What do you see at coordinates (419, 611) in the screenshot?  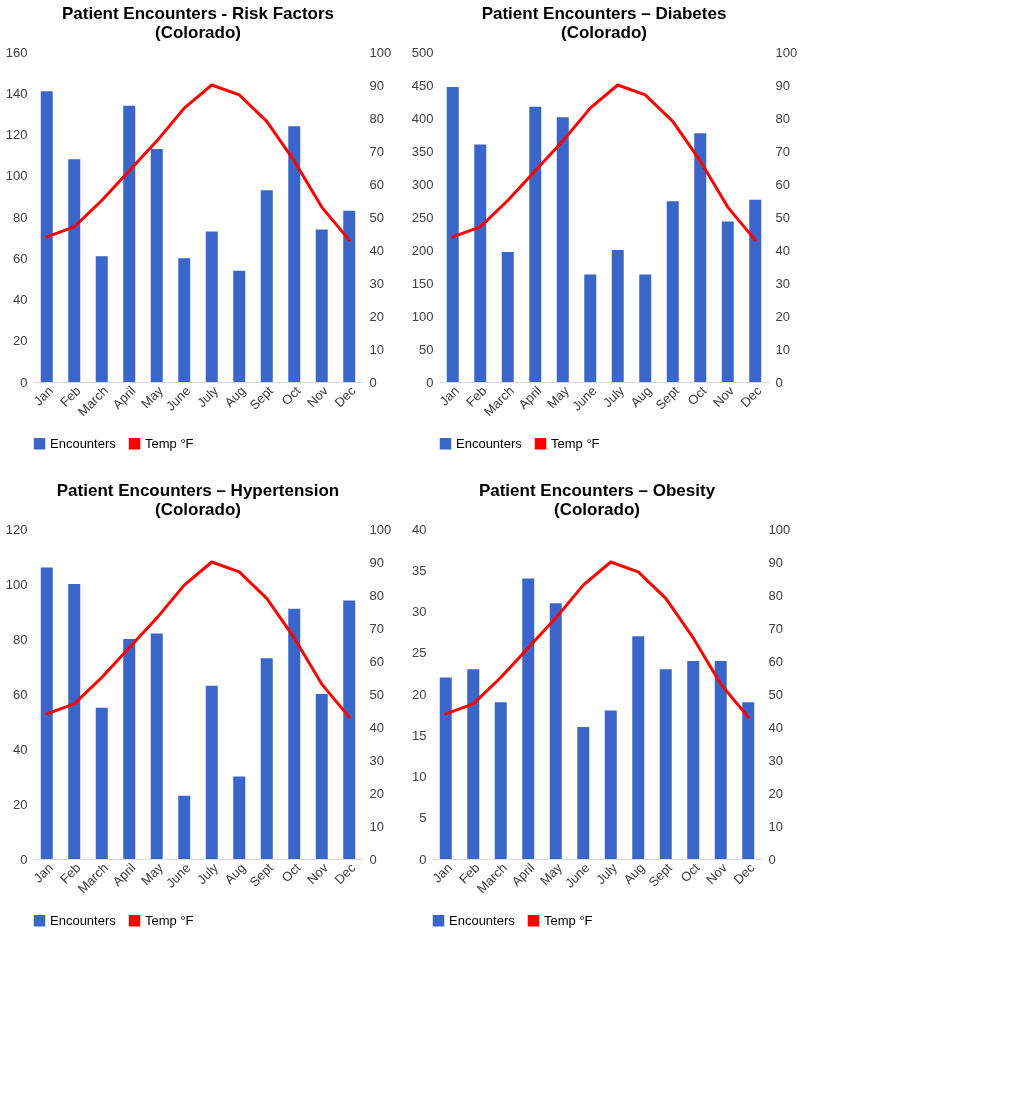 I see `y-tick-label: 30` at bounding box center [419, 611].